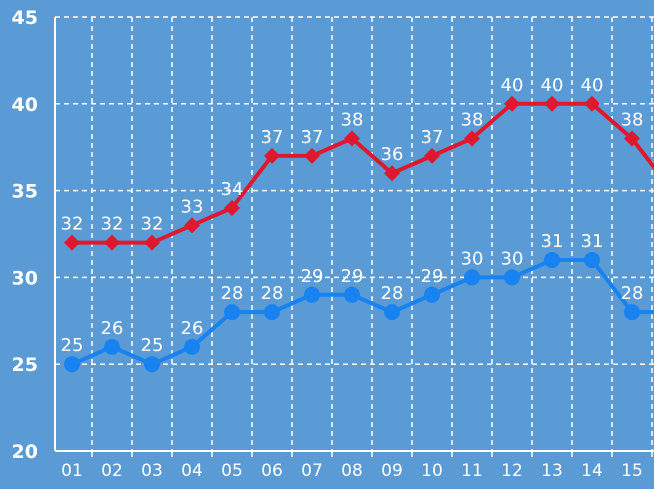 Image resolution: width=654 pixels, height=489 pixels. I want to click on series-1-data-label: 34, so click(232, 189).